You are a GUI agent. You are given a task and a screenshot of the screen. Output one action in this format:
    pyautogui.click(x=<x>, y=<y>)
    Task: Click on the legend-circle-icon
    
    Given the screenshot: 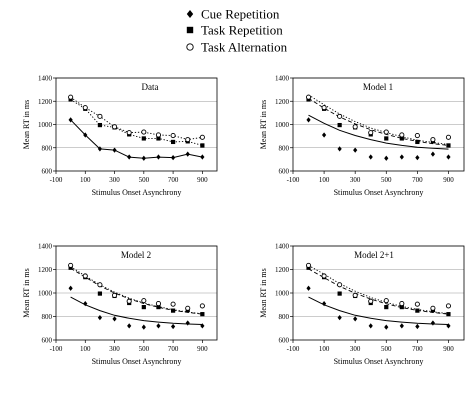 What is the action you would take?
    pyautogui.click(x=190, y=47)
    